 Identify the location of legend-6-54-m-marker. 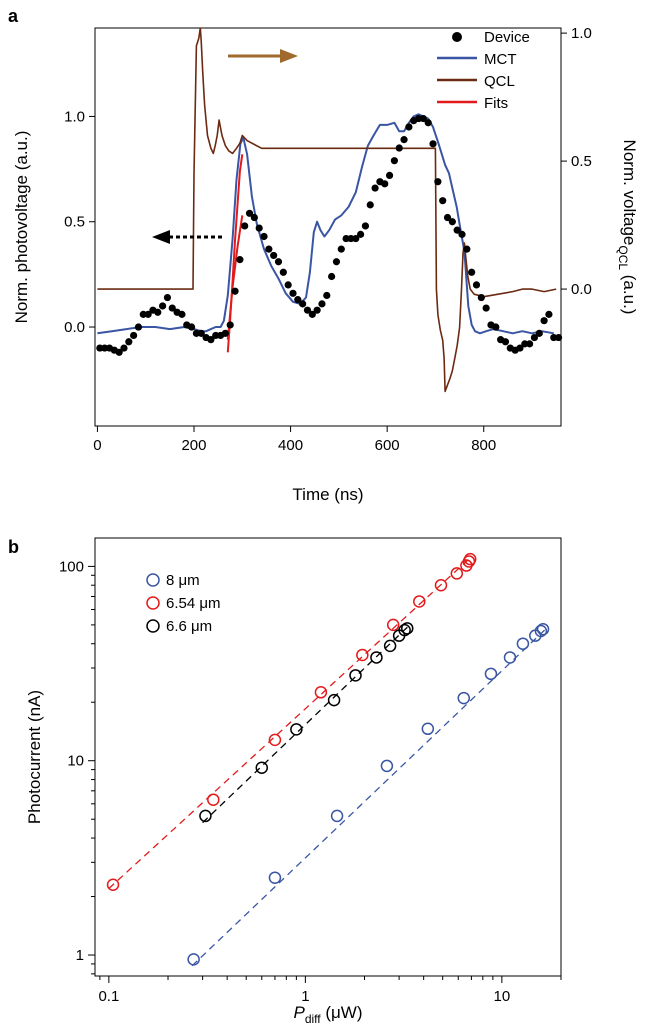
(153, 603).